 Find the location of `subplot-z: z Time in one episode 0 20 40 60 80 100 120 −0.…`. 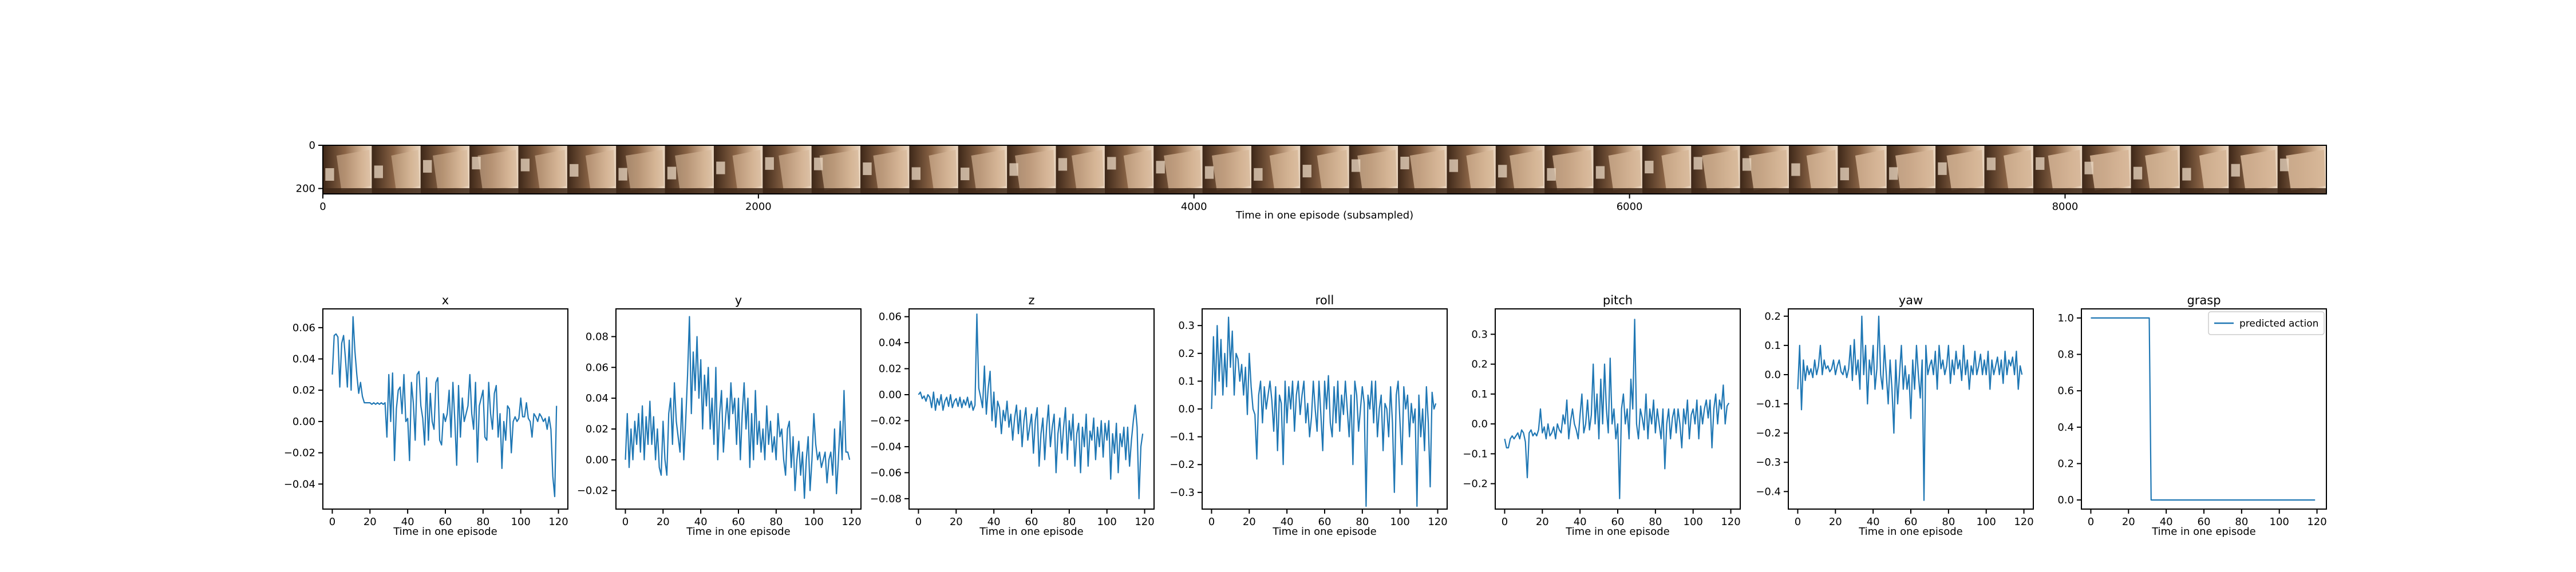

subplot-z: z Time in one episode 0 20 40 60 80 100 120 −0.… is located at coordinates (1012, 415).